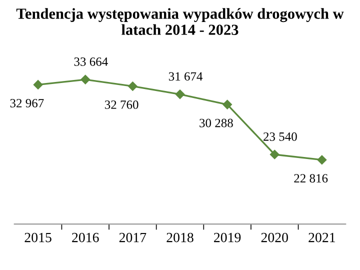 The width and height of the screenshot is (360, 270). What do you see at coordinates (227, 237) in the screenshot?
I see `x-tick-label: 2019` at bounding box center [227, 237].